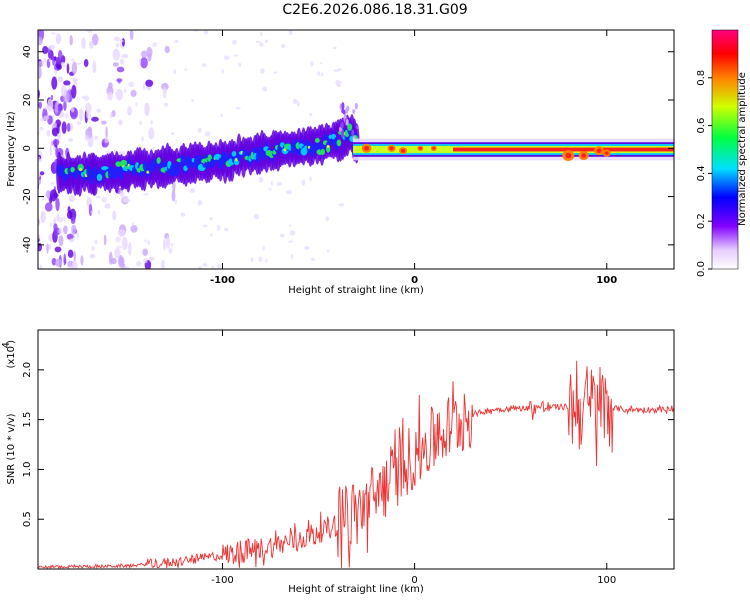 This screenshot has width=750, height=600. What do you see at coordinates (584, 155) in the screenshot?
I see `spectrogram-tone-blob-core` at bounding box center [584, 155].